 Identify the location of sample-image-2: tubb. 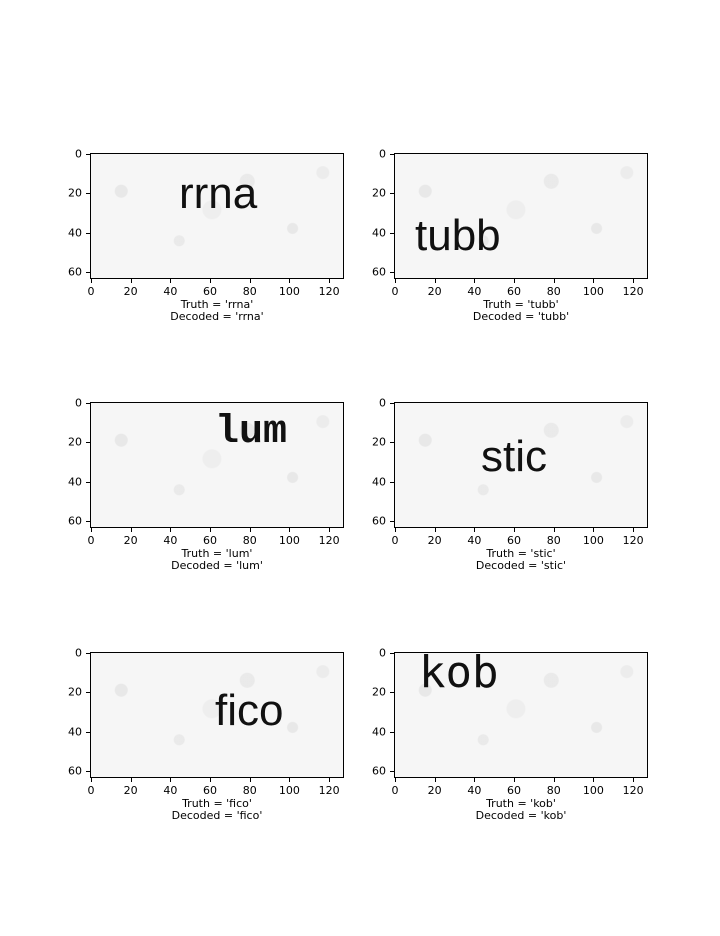
(521, 216).